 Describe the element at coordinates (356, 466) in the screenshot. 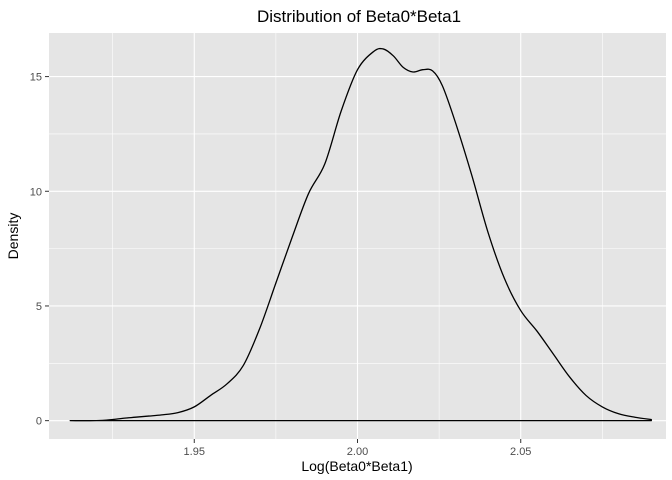

I see `x-axis-title: Log(Beta0*Beta1)` at that location.